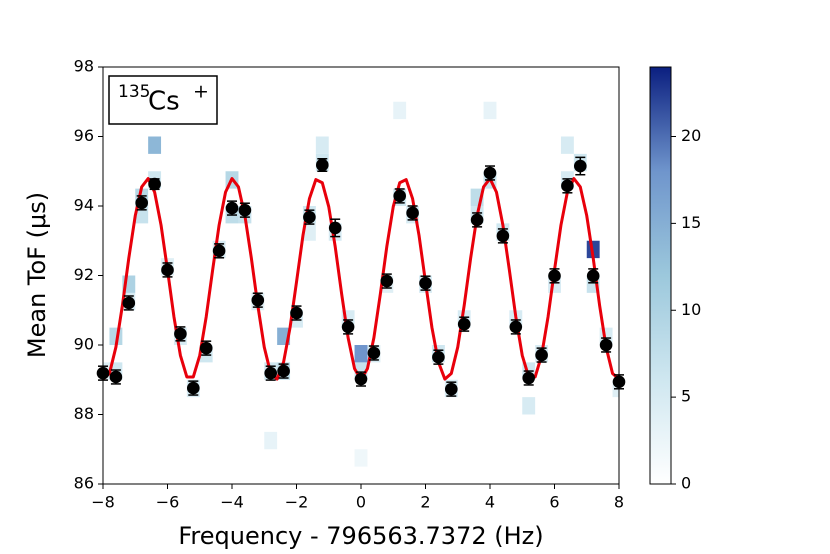 This screenshot has width=830, height=554. What do you see at coordinates (686, 396) in the screenshot?
I see `colorbar-tick-label: 5` at bounding box center [686, 396].